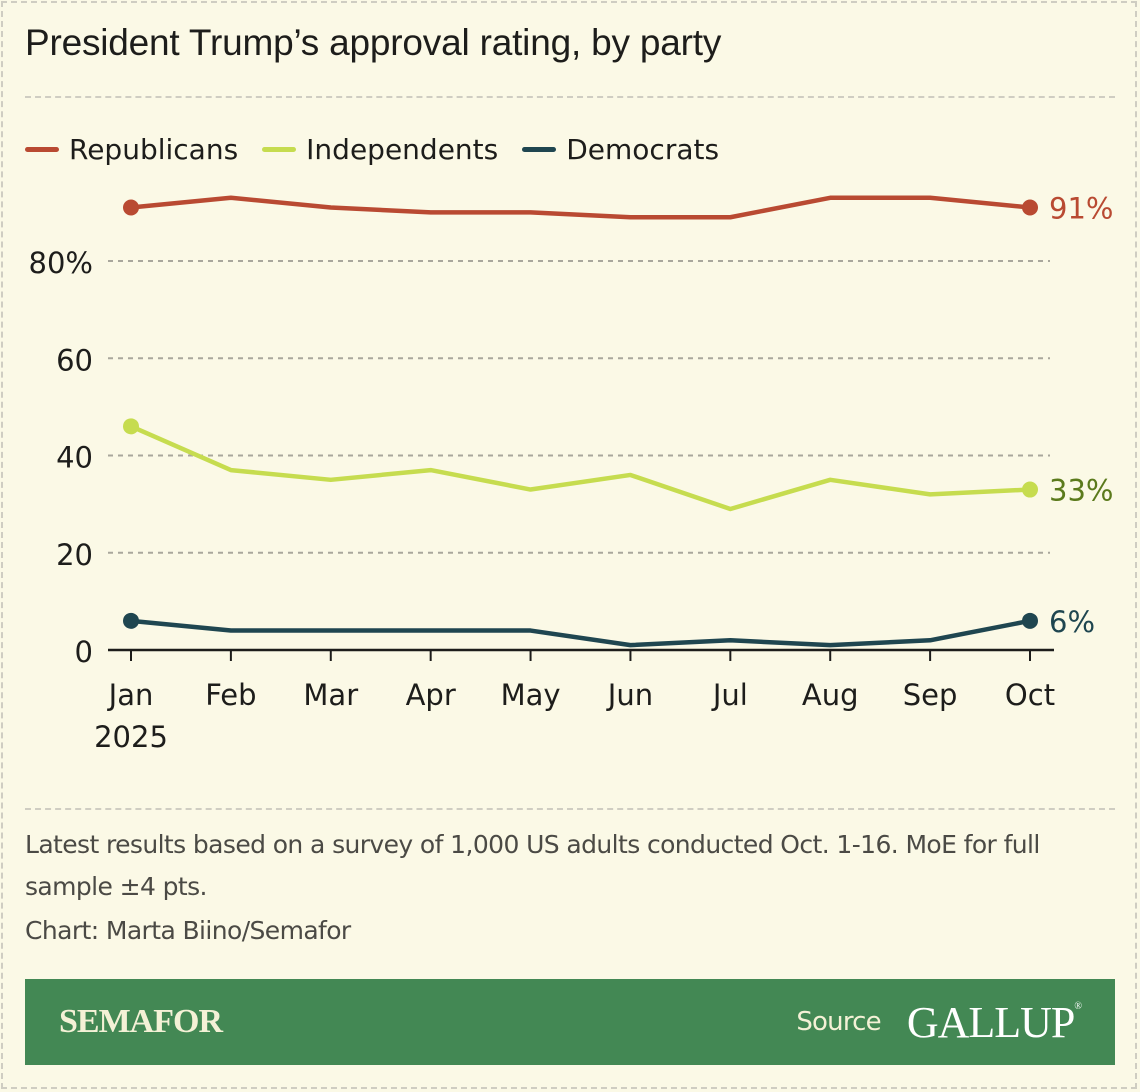 This screenshot has height=1092, width=1140. What do you see at coordinates (188, 930) in the screenshot?
I see `chart-credit: Chart: Marta Biino/Semafor` at bounding box center [188, 930].